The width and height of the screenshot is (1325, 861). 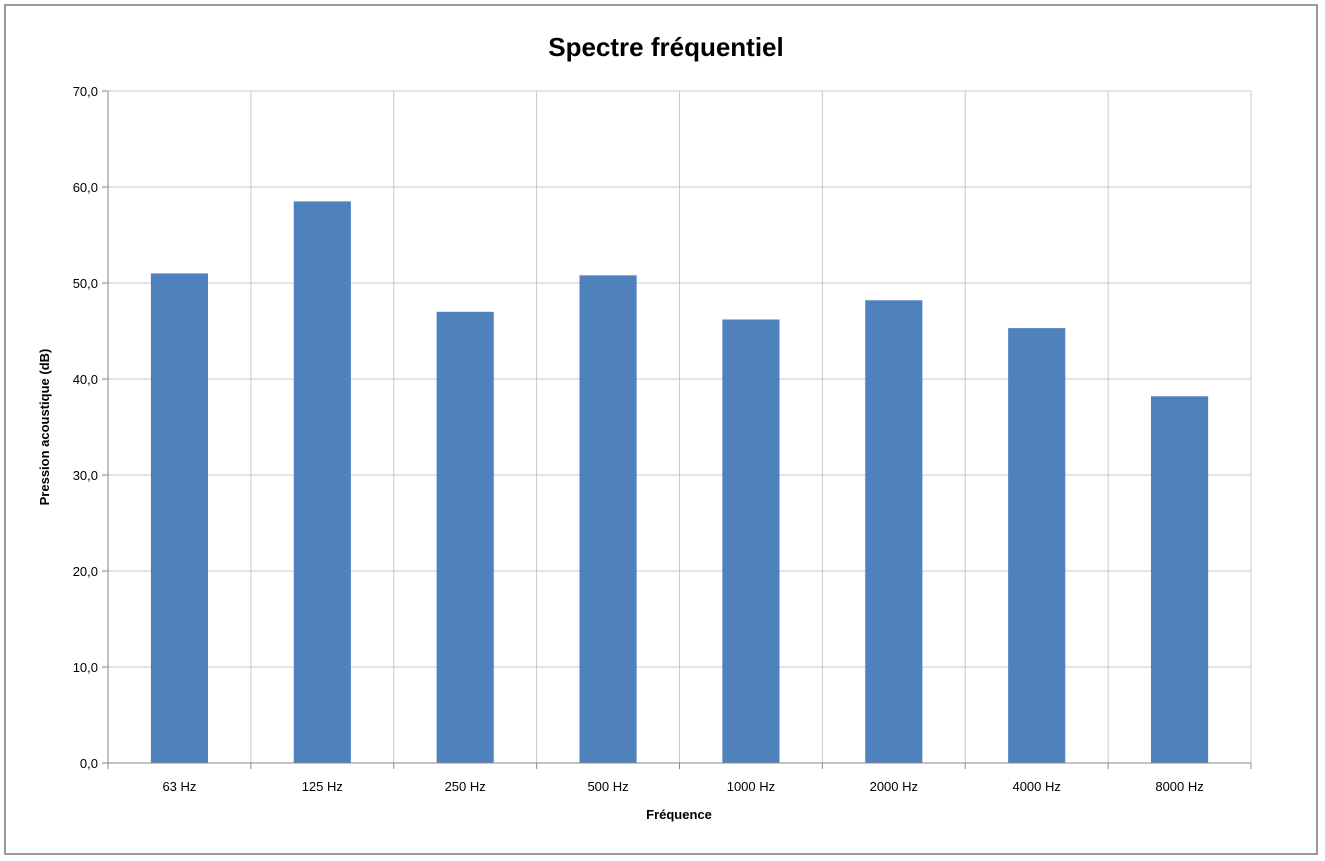 What do you see at coordinates (751, 786) in the screenshot?
I see `x-tick-label: 1000 Hz` at bounding box center [751, 786].